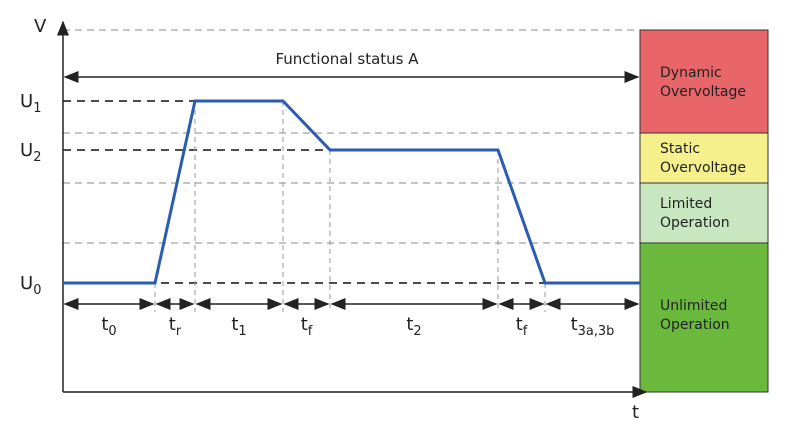 This screenshot has height=448, width=800. I want to click on zone-label: Limited, so click(686, 204).